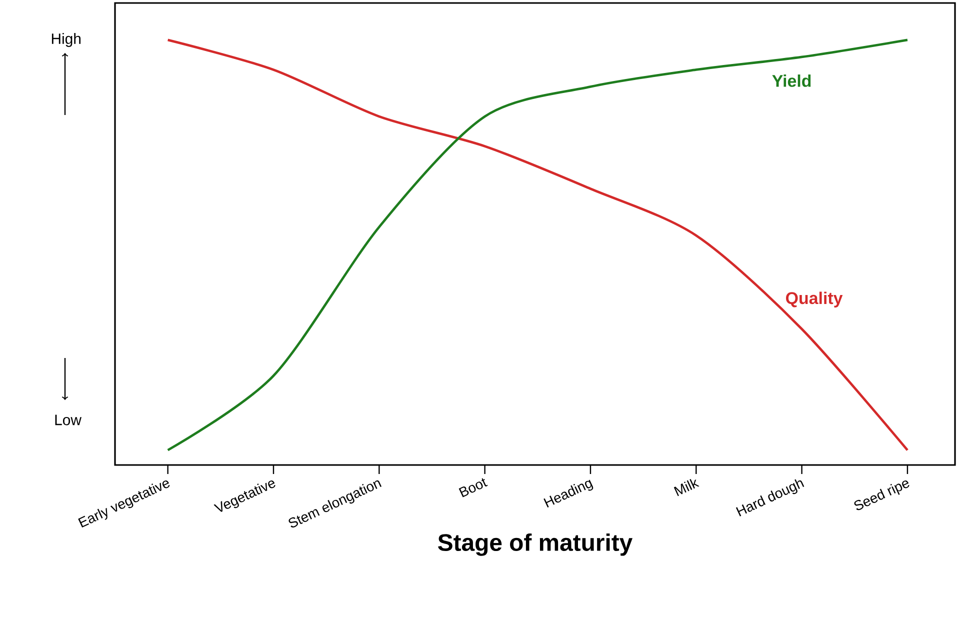 The height and width of the screenshot is (619, 958). What do you see at coordinates (687, 487) in the screenshot?
I see `x-tick-label: Milk` at bounding box center [687, 487].